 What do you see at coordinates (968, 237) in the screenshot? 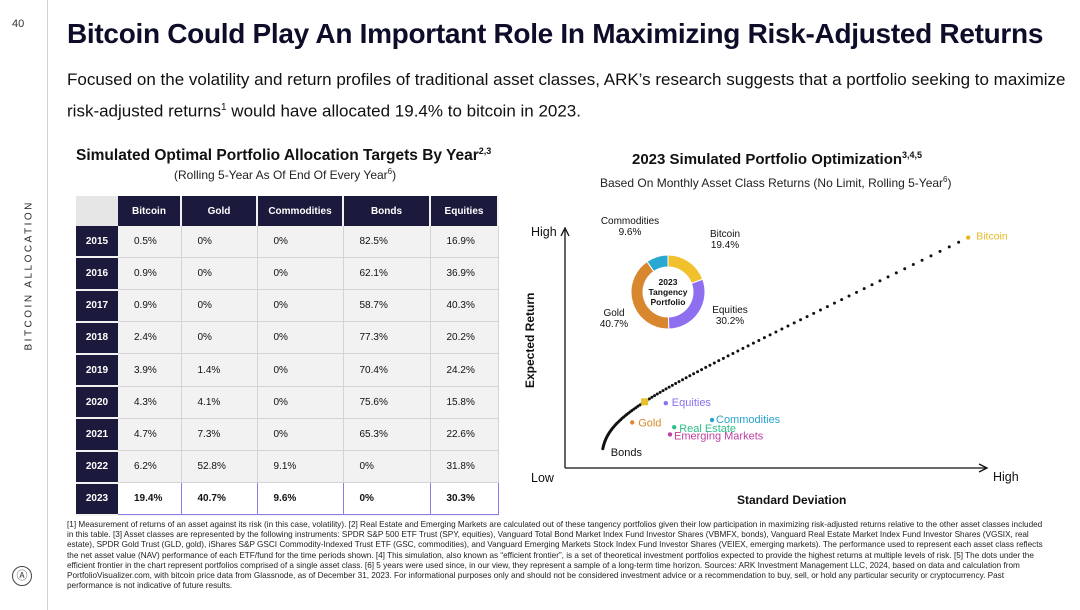
I see `asset-point-bitcoin` at bounding box center [968, 237].